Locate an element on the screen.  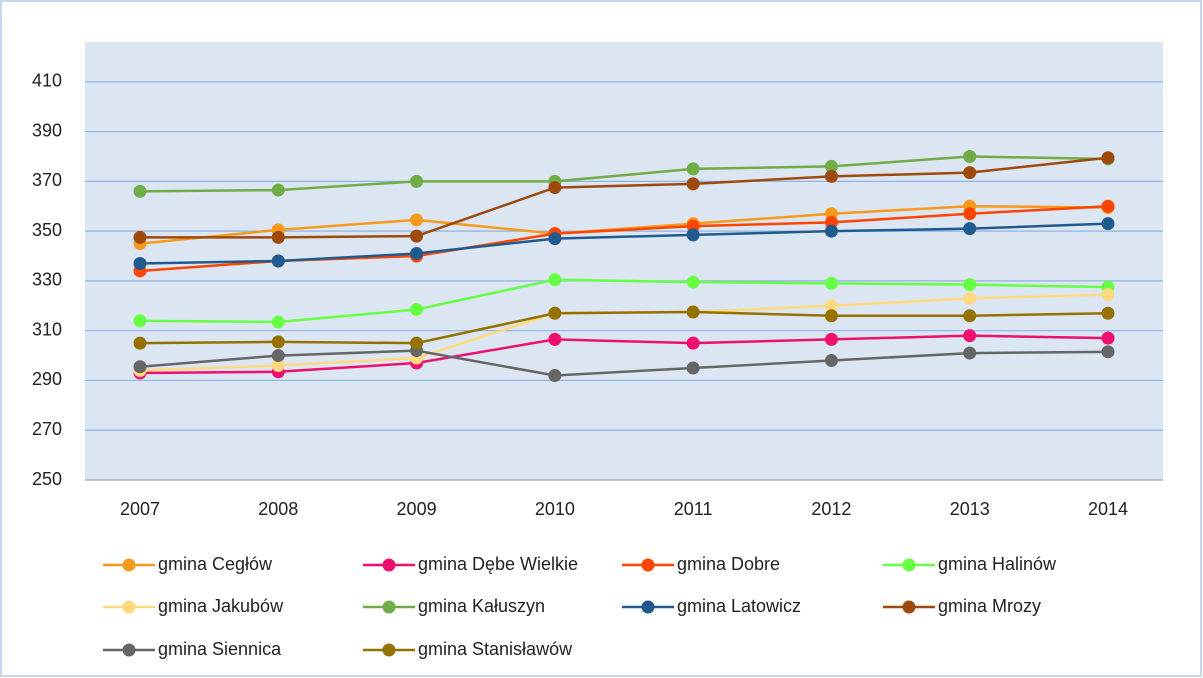
x-tick-label: 2009 is located at coordinates (417, 509).